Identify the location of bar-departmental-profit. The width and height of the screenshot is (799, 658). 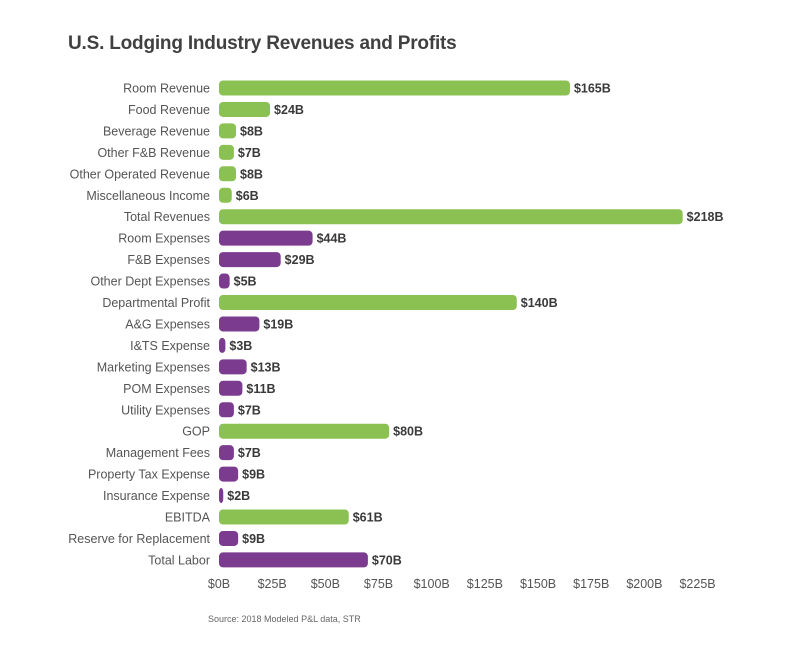
(368, 302).